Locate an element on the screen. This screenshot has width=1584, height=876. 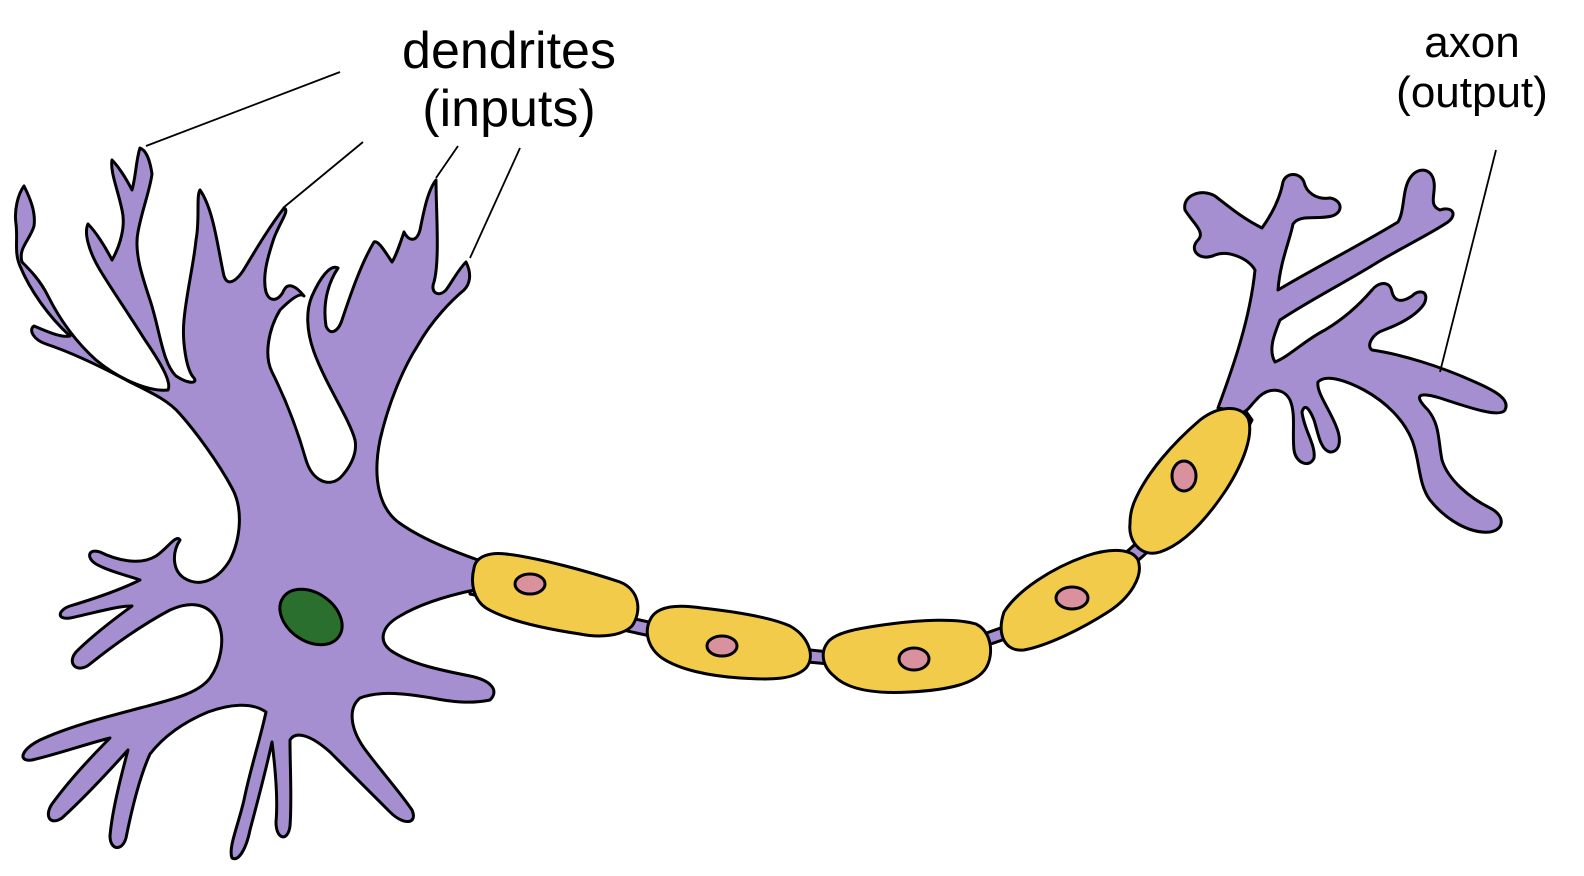
dendrites-label: dendrites is located at coordinates (509, 51).